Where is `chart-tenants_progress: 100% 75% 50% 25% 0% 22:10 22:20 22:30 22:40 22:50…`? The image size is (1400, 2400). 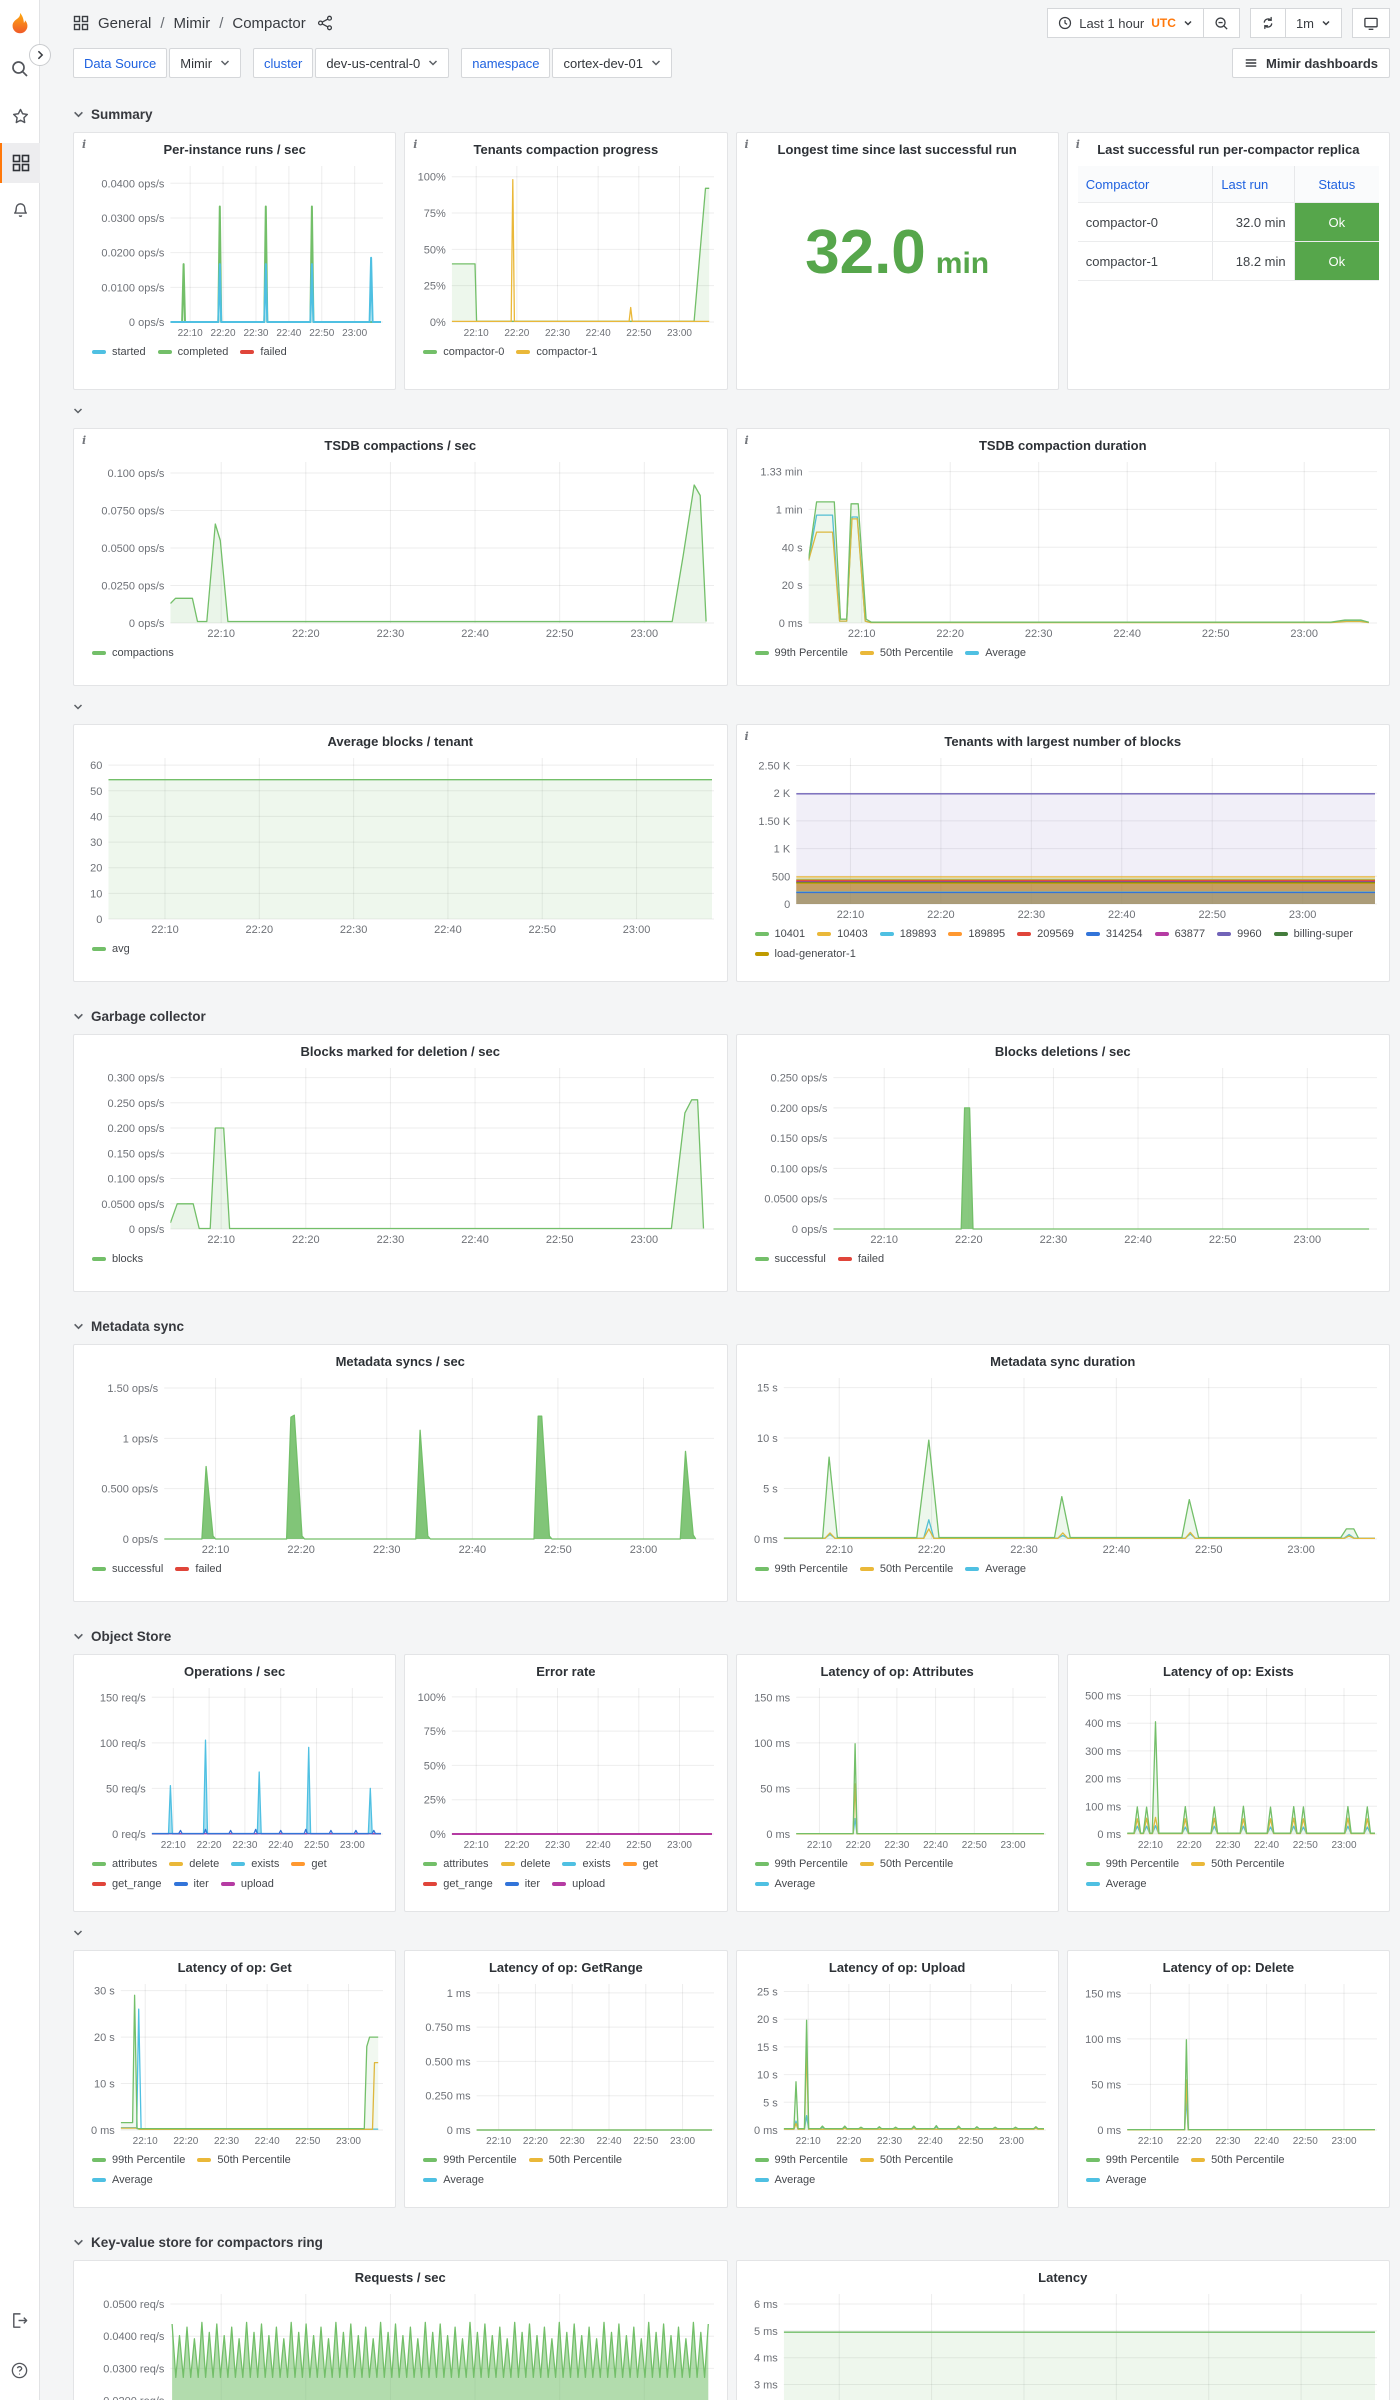 chart-tenants_progress: 100% 75% 50% 25% 0% 22:10 22:20 22:30 22:40 22:50… is located at coordinates (566, 251).